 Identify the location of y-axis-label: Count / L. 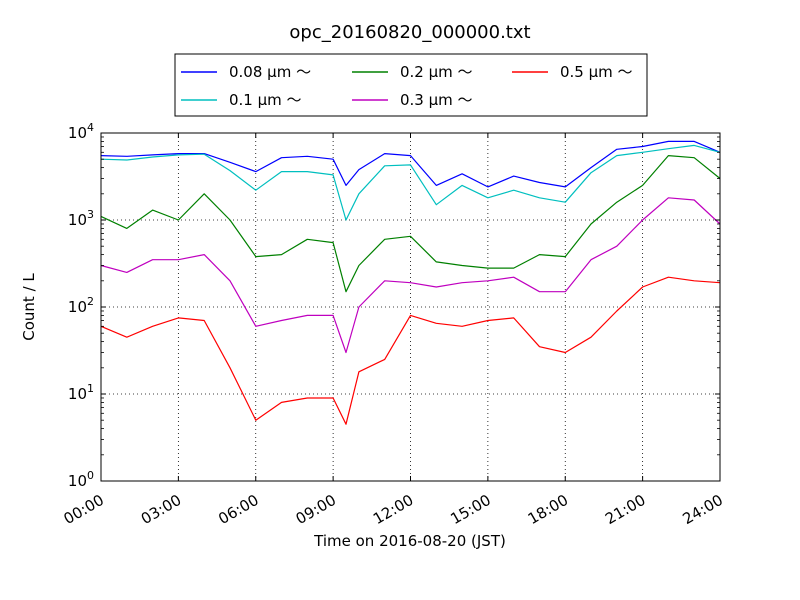
(29, 307).